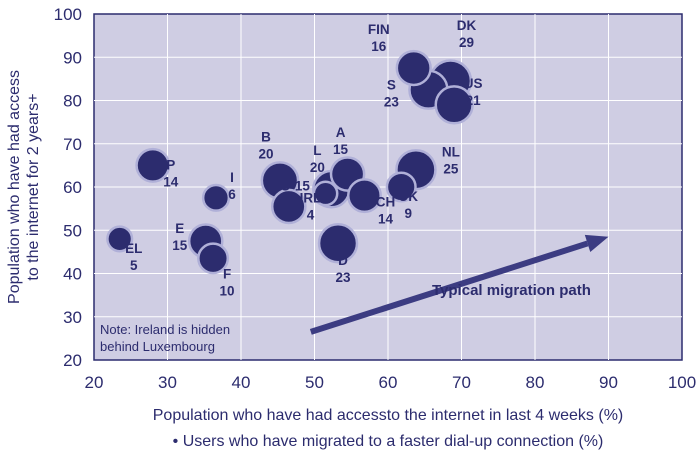 The height and width of the screenshot is (470, 700). I want to click on value-ch: 14, so click(386, 219).